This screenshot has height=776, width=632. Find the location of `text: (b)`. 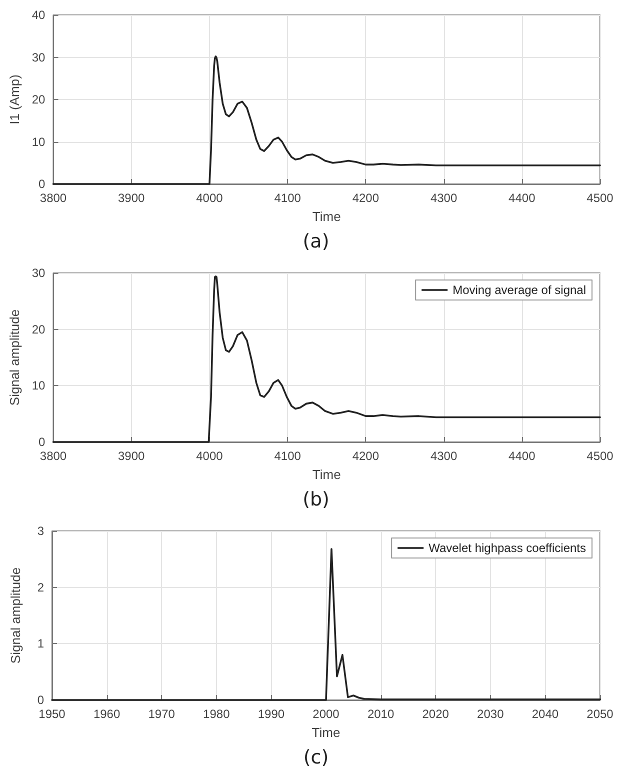

text: (b) is located at coordinates (316, 499).